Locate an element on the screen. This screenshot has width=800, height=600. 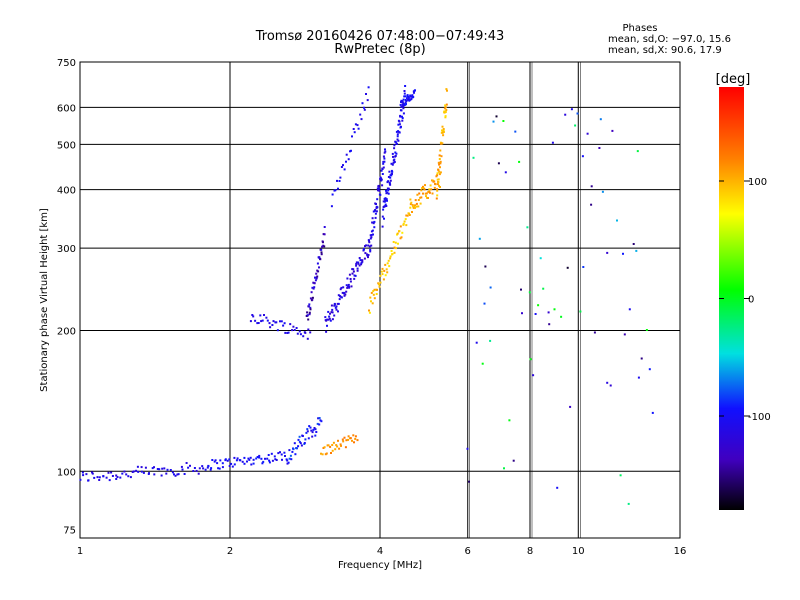
chart-subtitle: RwPretec (8p) is located at coordinates (379, 49).